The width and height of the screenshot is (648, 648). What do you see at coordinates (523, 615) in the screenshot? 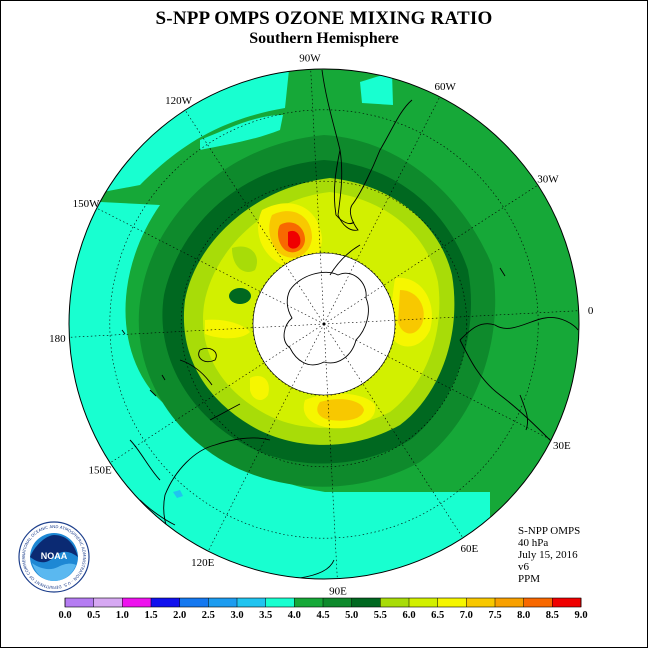
I see `colorbar-tick-label: 8.0` at bounding box center [523, 615].